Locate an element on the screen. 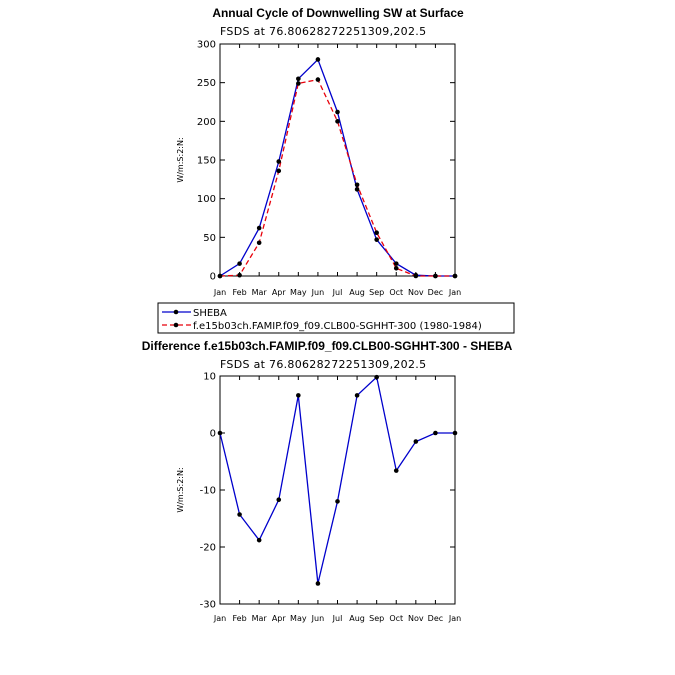 Image resolution: width=675 pixels, height=675 pixels. top-y-axis-label: W/m:S:2:N: is located at coordinates (180, 159).